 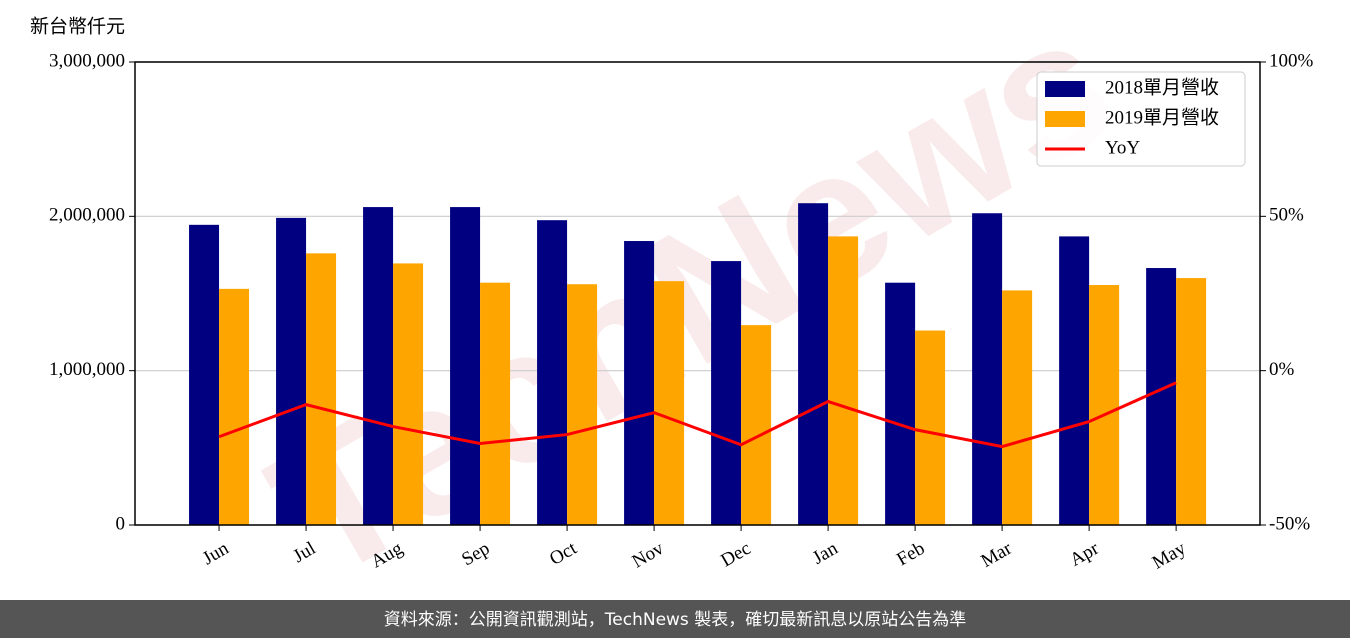 I want to click on y2-tick-label: -50%, so click(x=1289, y=523).